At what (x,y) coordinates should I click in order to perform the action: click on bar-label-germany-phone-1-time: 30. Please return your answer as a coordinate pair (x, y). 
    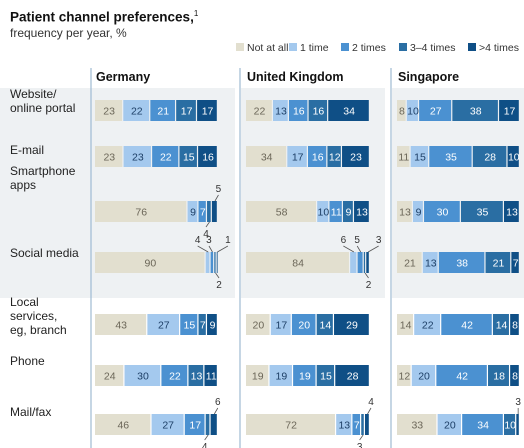
    Looking at the image, I should click on (143, 377).